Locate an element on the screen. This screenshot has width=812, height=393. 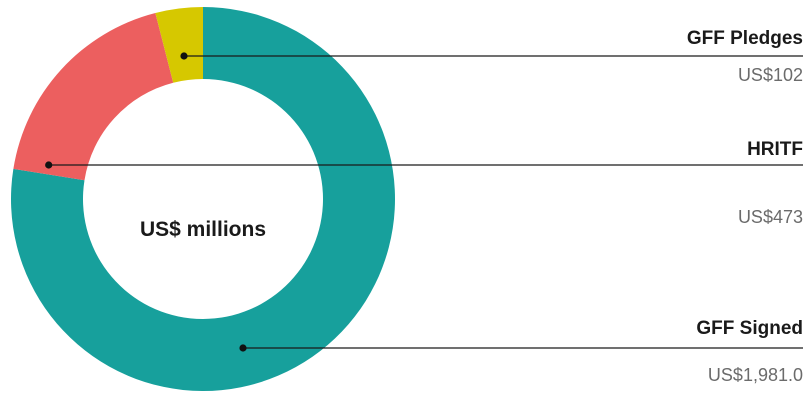
legend-label-hritf: HRITF is located at coordinates (775, 149).